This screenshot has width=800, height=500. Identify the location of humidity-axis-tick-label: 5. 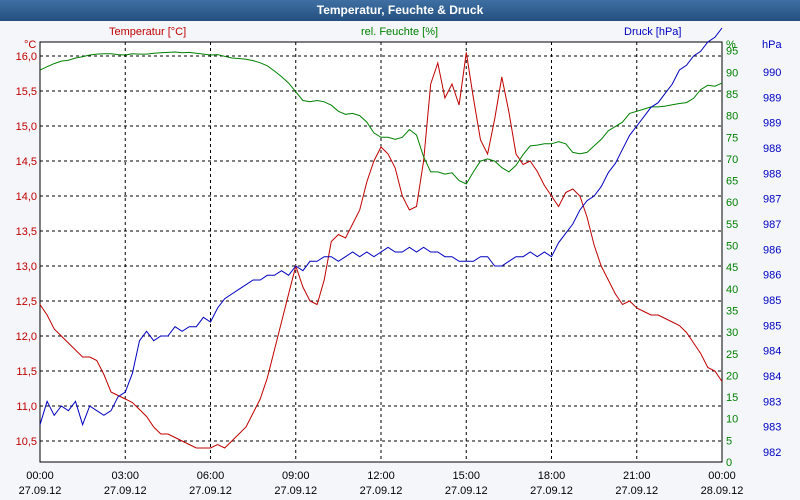
(729, 441).